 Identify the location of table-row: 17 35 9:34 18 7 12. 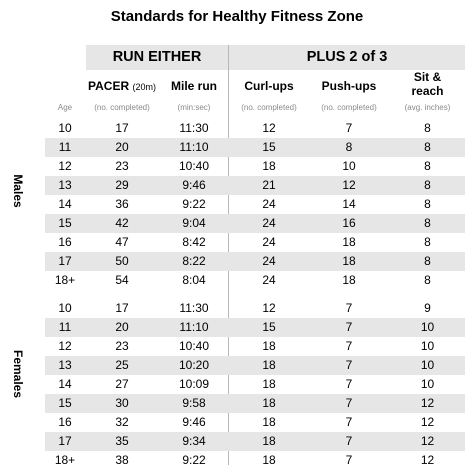
(255, 441).